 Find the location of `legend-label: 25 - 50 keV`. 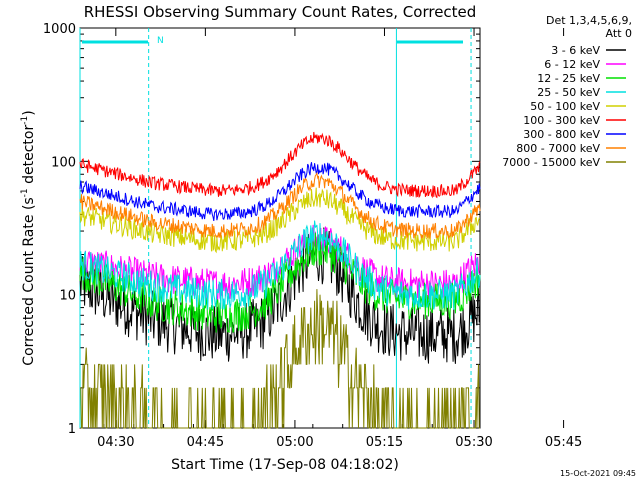

legend-label: 25 - 50 keV is located at coordinates (568, 92).